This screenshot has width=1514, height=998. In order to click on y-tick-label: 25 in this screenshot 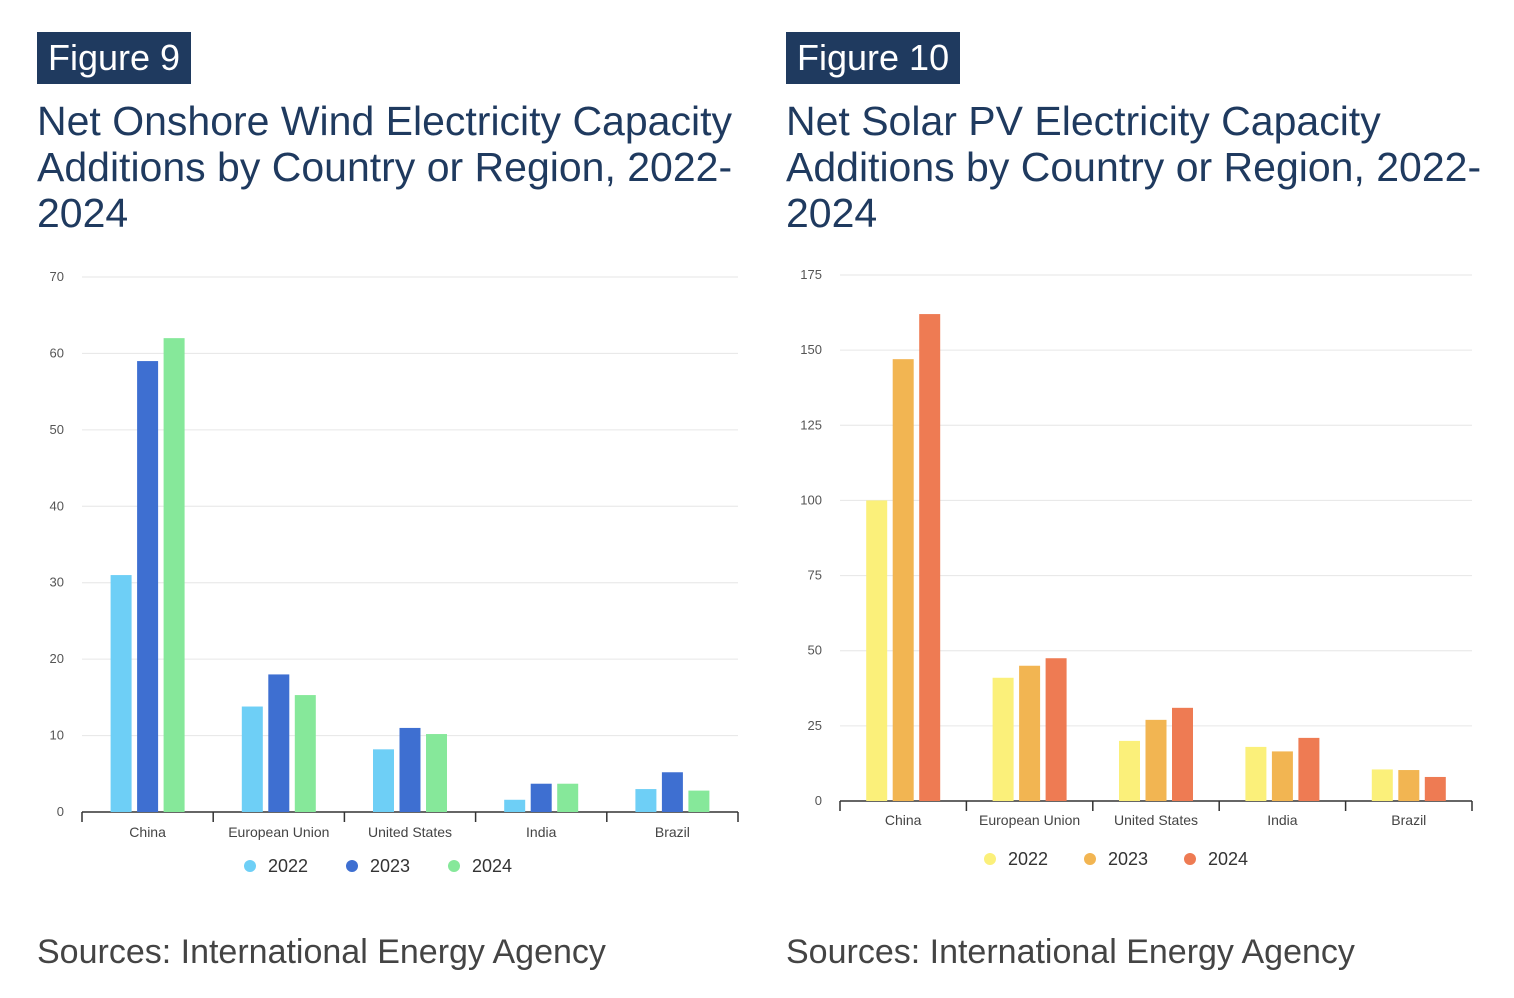, I will do `click(815, 725)`.